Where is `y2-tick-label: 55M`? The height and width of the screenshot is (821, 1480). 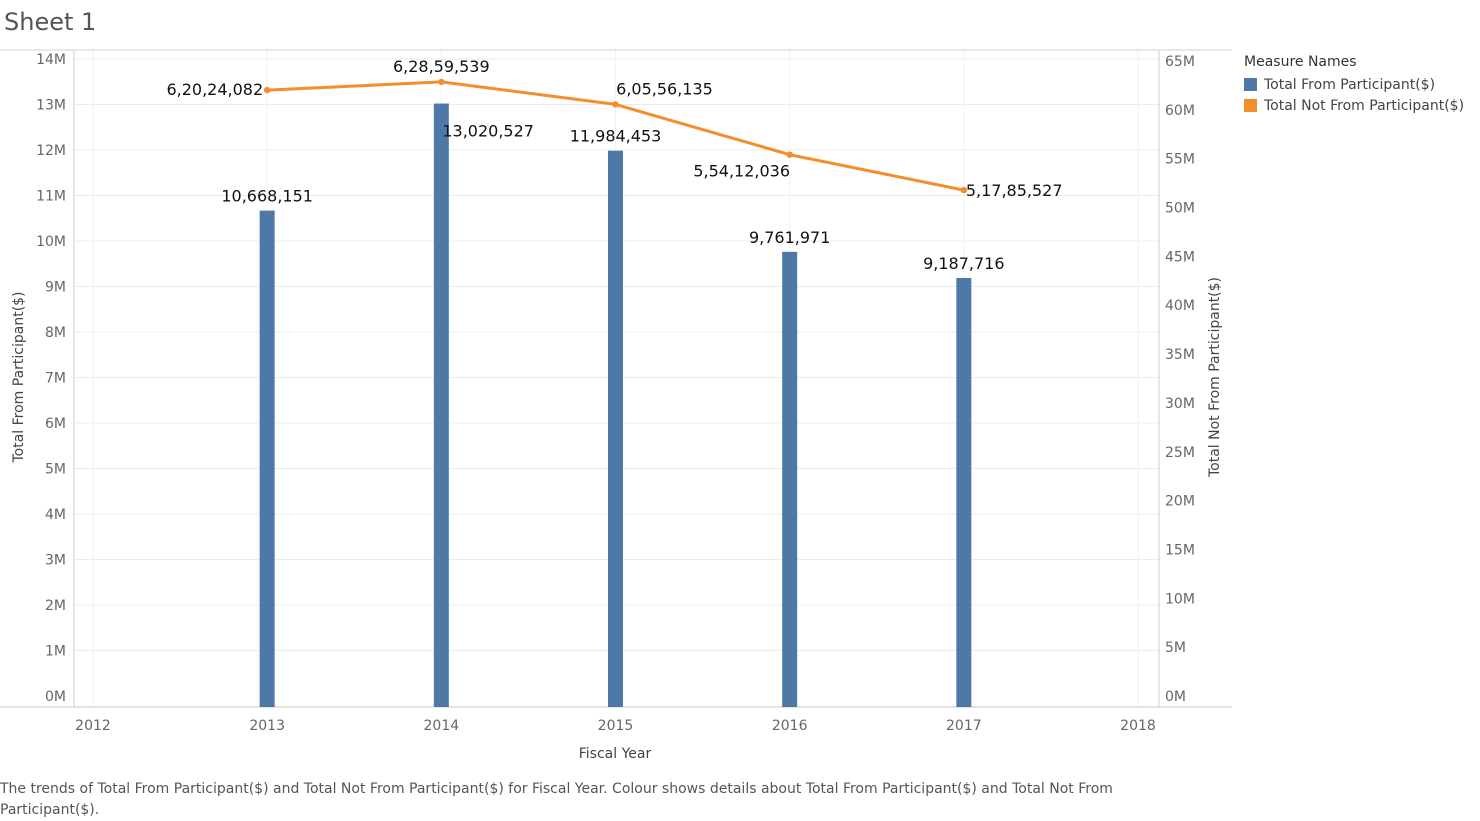
y2-tick-label: 55M is located at coordinates (1180, 160).